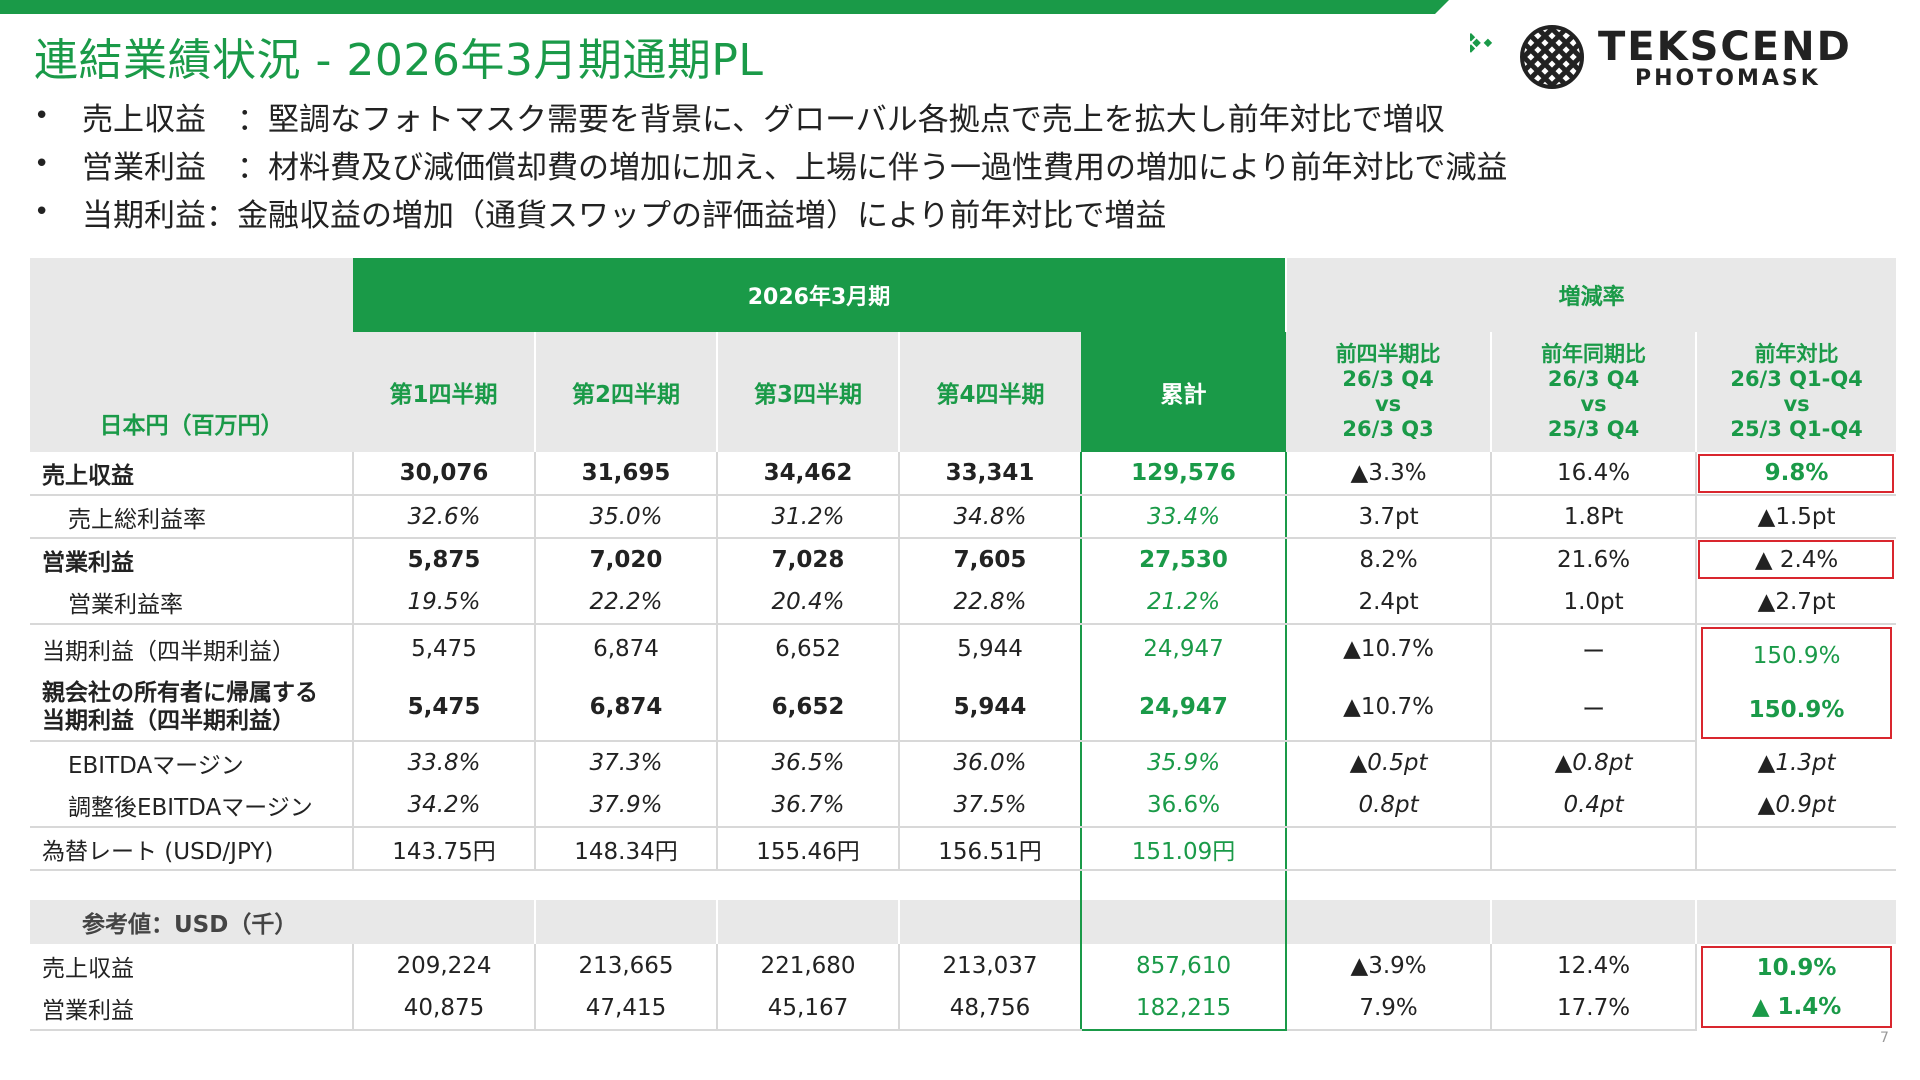  What do you see at coordinates (192, 762) in the screenshot?
I see `row-label: EBITDAマージン` at bounding box center [192, 762].